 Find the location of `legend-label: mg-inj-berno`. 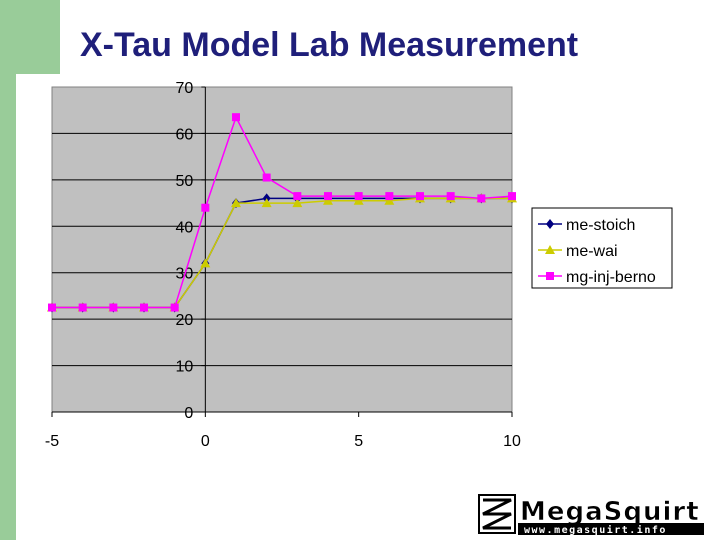

legend-label: mg-inj-berno is located at coordinates (611, 277).